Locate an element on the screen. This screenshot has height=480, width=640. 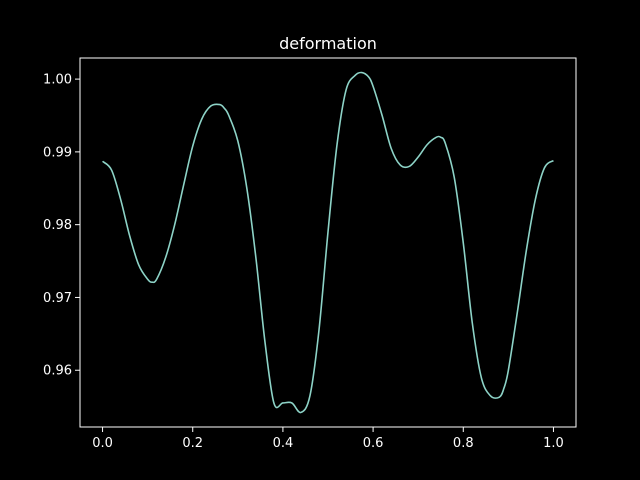
y-tick-label: 0.99 is located at coordinates (57, 152).